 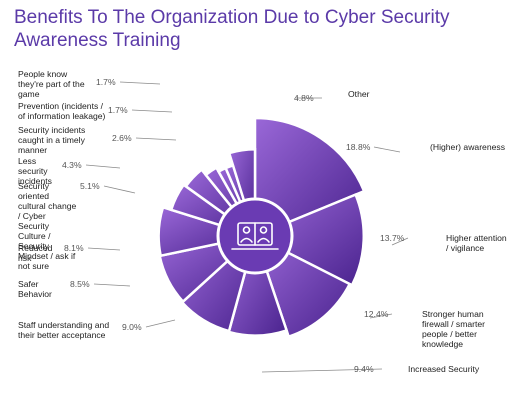 What do you see at coordinates (51, 84) in the screenshot?
I see `slice-category-label: People know they're part of the game` at bounding box center [51, 84].